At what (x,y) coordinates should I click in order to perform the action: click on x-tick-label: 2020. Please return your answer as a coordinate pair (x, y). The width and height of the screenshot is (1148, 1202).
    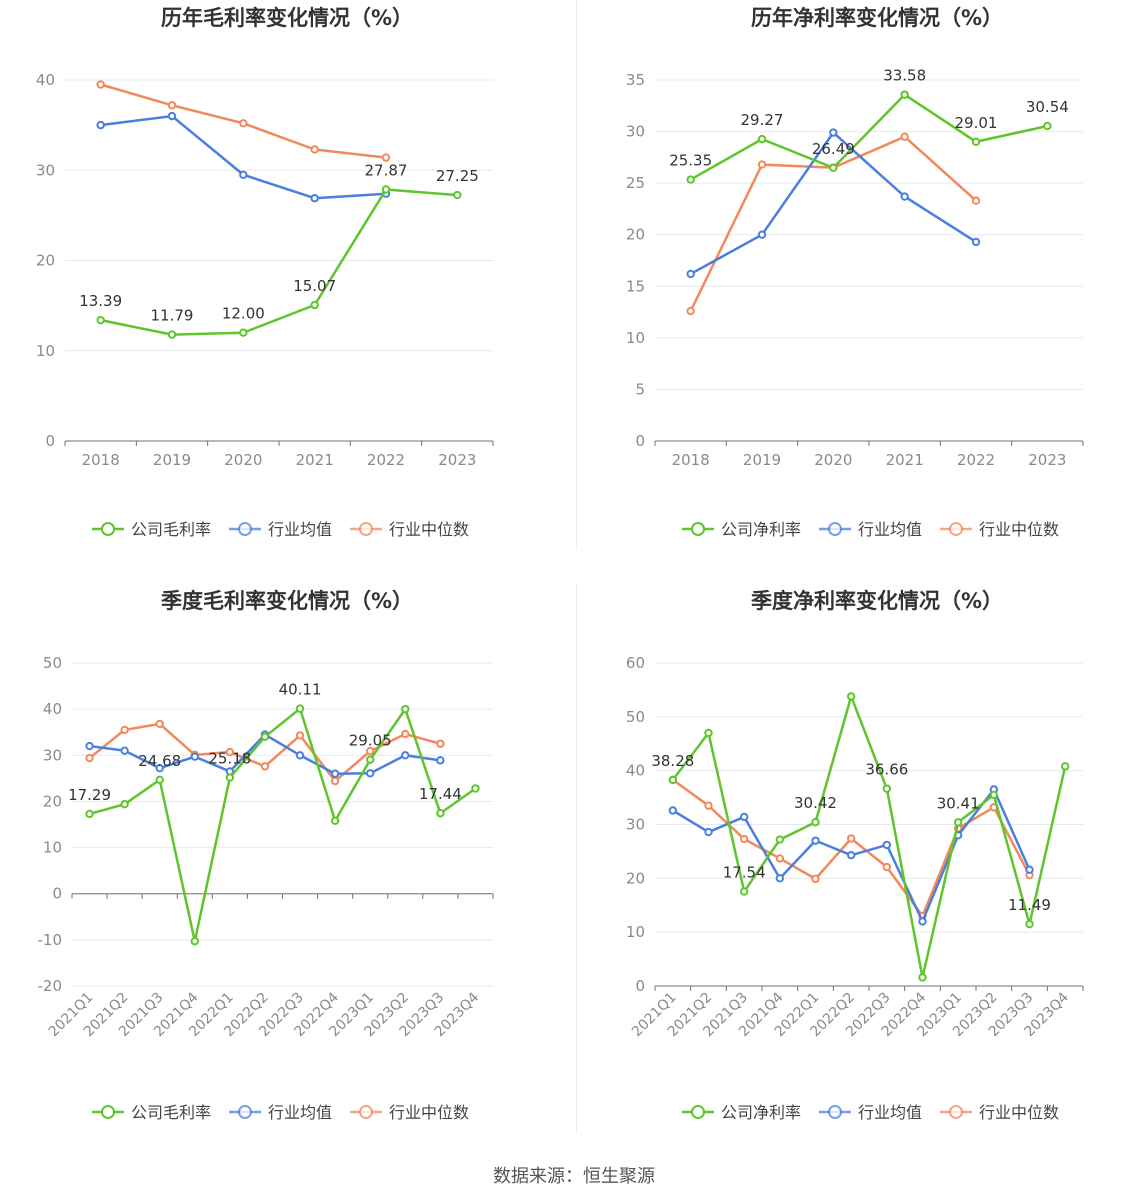
    Looking at the image, I should click on (833, 460).